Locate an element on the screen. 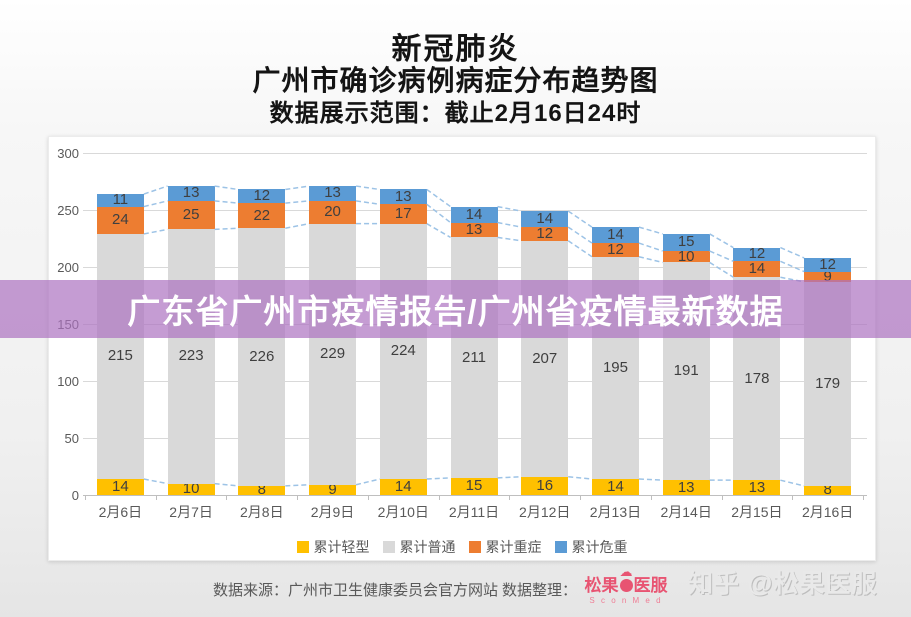 The image size is (911, 617). data-source-label: 数据来源：广州市卫生健康委员会官方网站 is located at coordinates (356, 590).